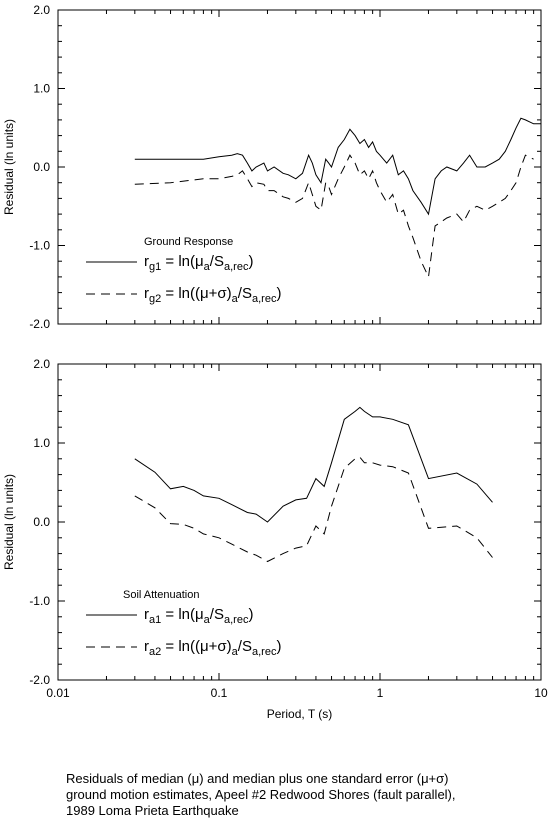 Image resolution: width=549 pixels, height=829 pixels. I want to click on x-tick-label: 1, so click(380, 693).